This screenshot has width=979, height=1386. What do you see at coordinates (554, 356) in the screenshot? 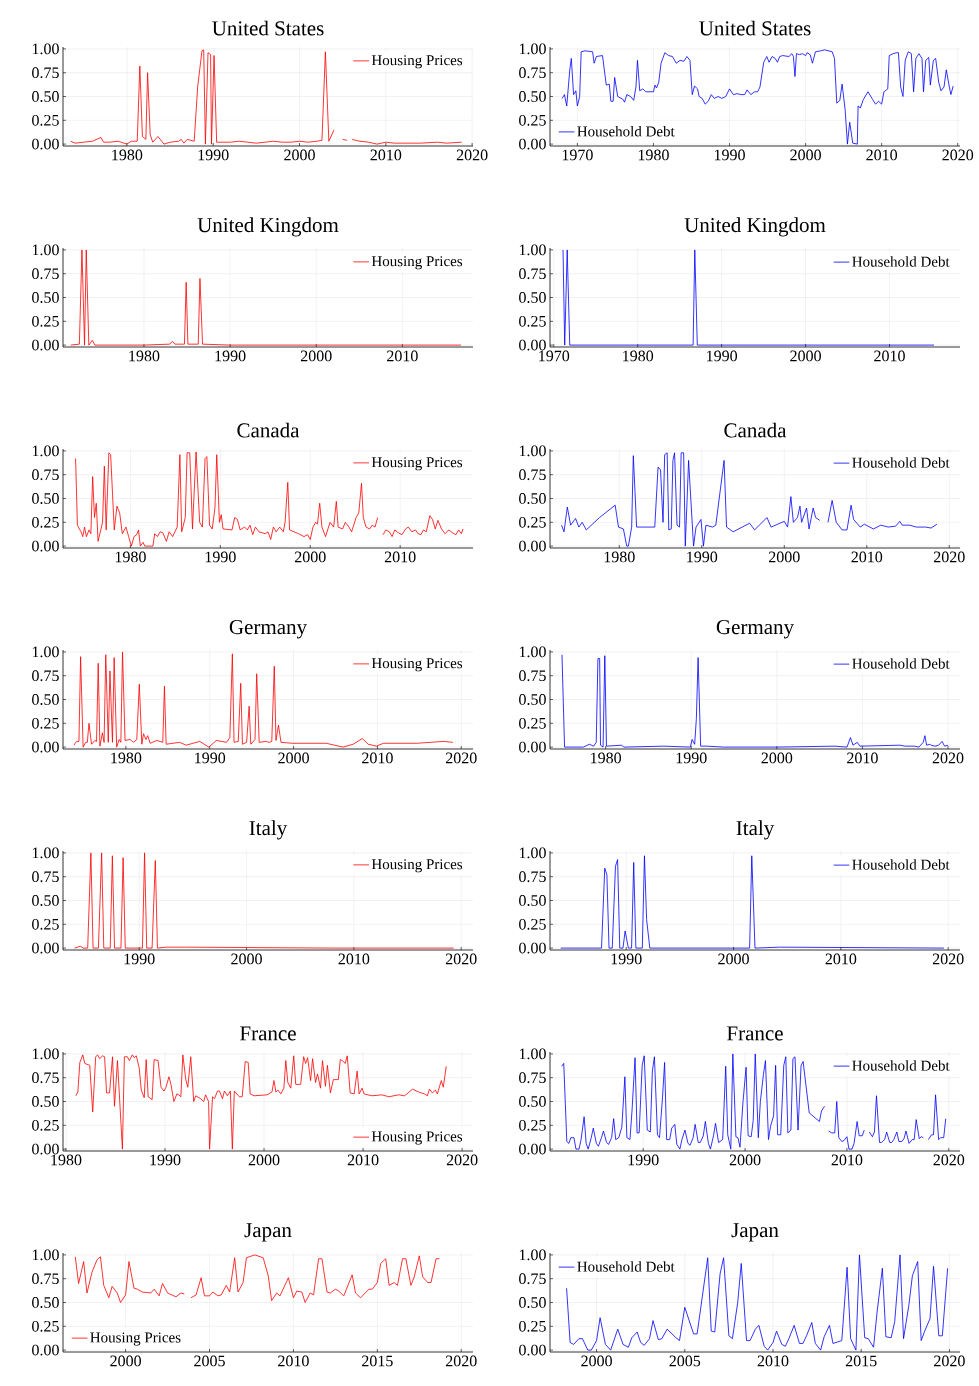
I see `x-tick-label: 1970` at bounding box center [554, 356].